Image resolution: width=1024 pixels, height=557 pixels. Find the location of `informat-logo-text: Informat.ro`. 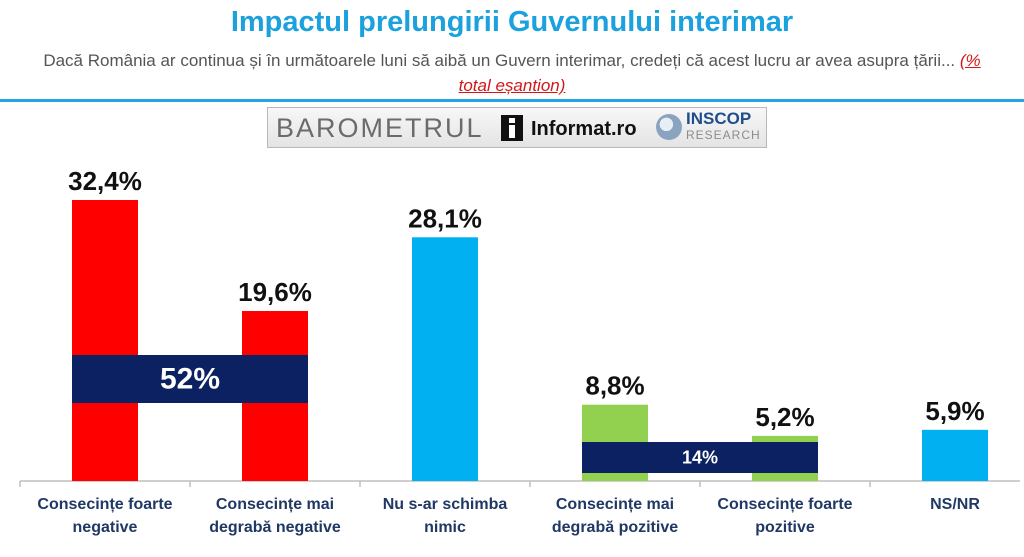

informat-logo-text: Informat.ro is located at coordinates (584, 129).